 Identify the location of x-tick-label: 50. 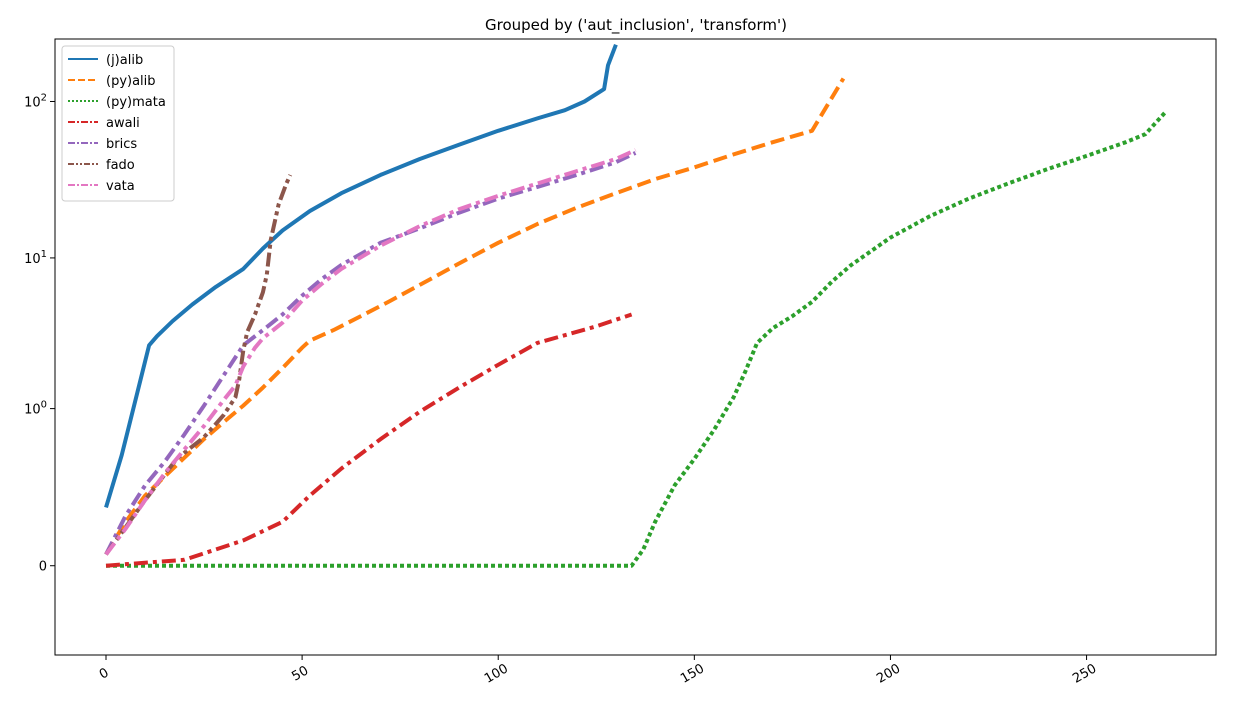
(300, 673).